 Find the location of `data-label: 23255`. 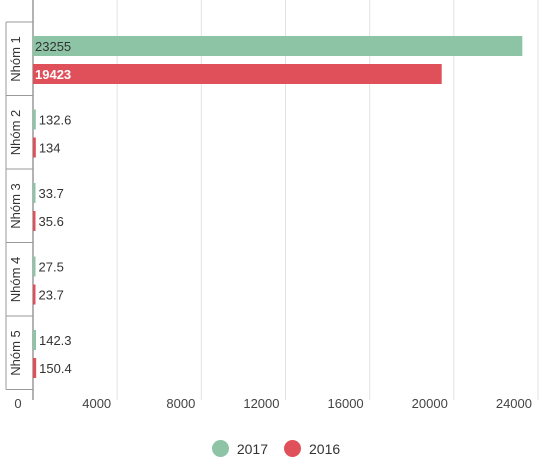

data-label: 23255 is located at coordinates (53, 46).